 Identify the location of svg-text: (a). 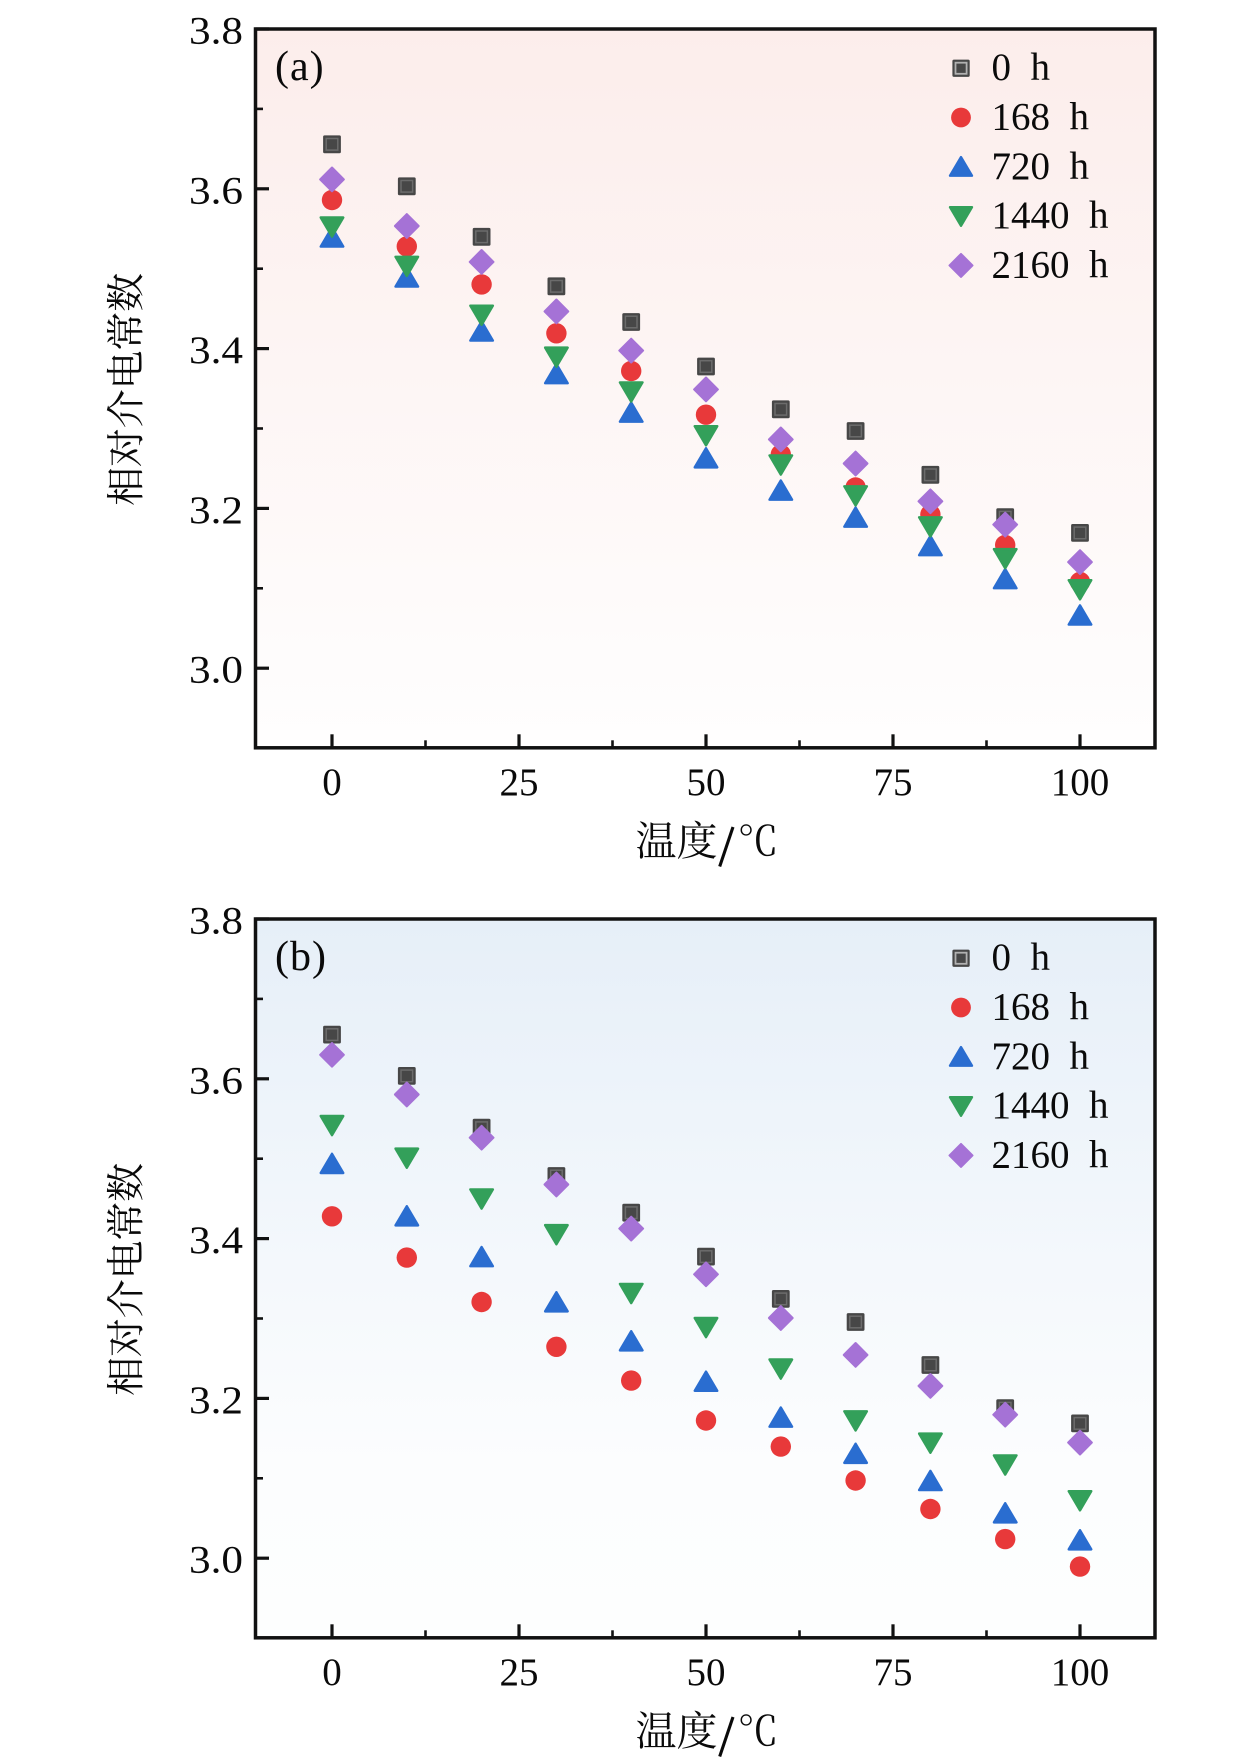
(300, 67).